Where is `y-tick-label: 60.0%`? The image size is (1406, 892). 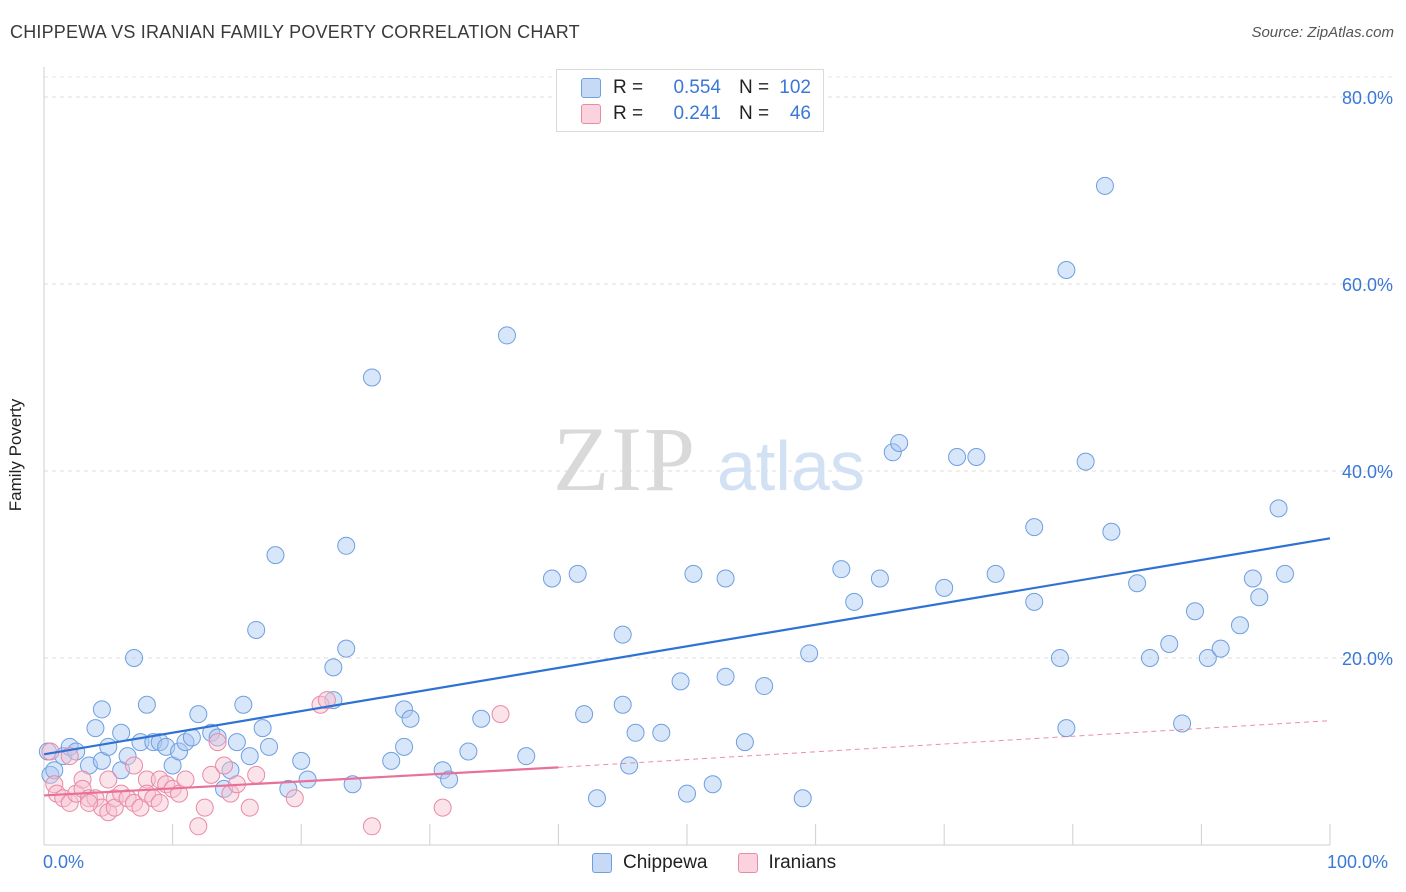
y-tick-label: 60.0% is located at coordinates (1367, 285).